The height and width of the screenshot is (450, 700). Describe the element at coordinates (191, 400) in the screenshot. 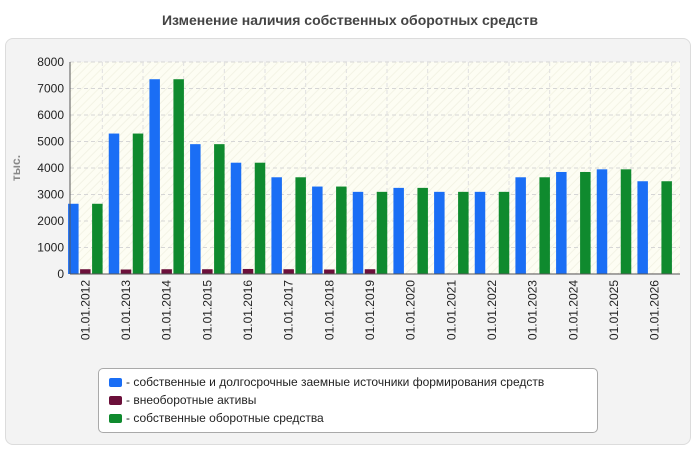

I see `legend-label: - внеоборотные активы` at that location.